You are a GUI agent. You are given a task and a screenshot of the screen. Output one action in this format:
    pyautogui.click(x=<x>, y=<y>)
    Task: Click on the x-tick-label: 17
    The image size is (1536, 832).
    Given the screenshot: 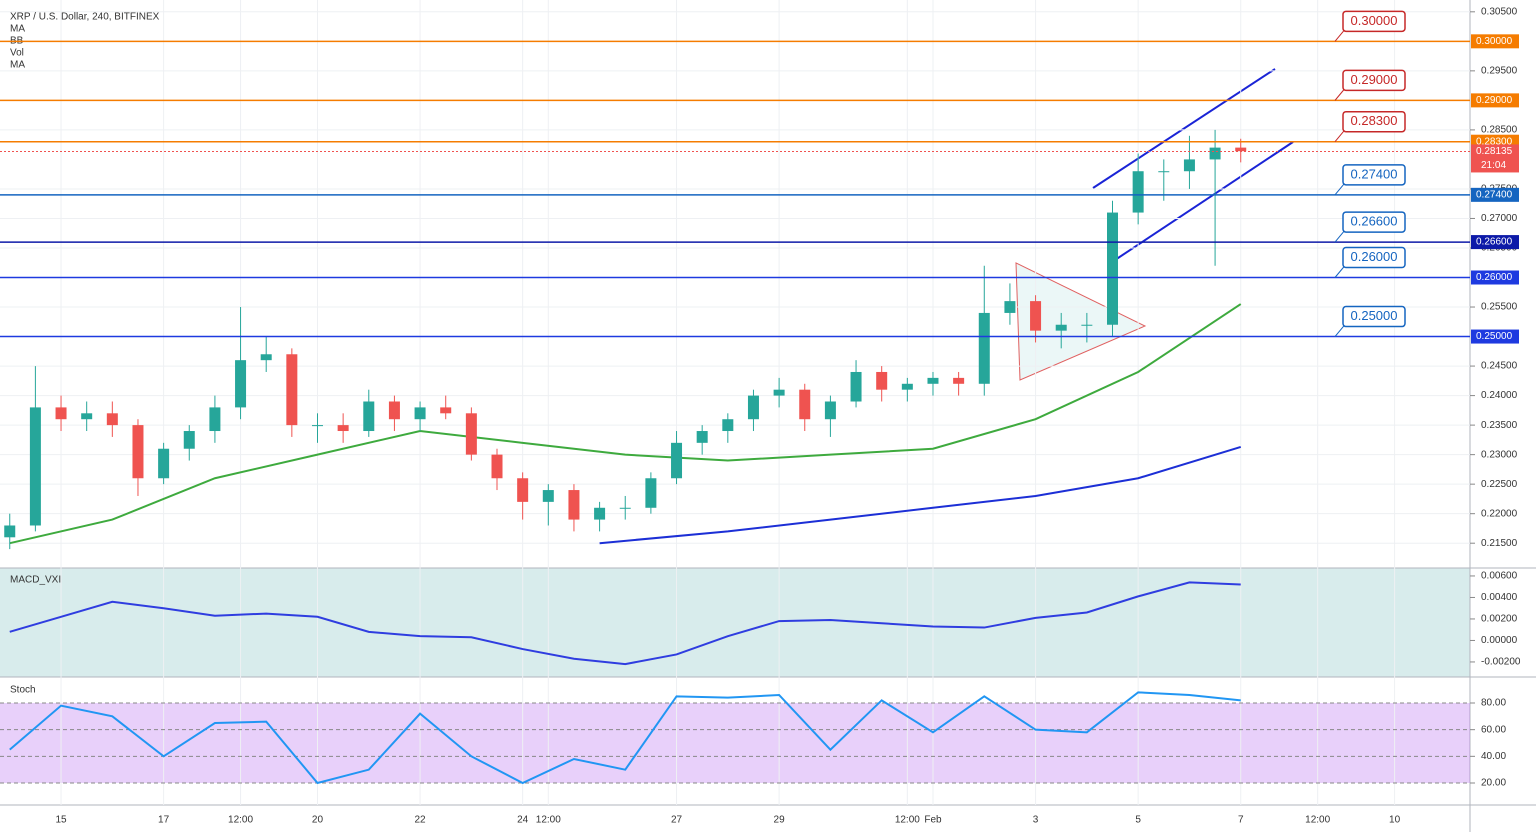 What is the action you would take?
    pyautogui.click(x=164, y=820)
    